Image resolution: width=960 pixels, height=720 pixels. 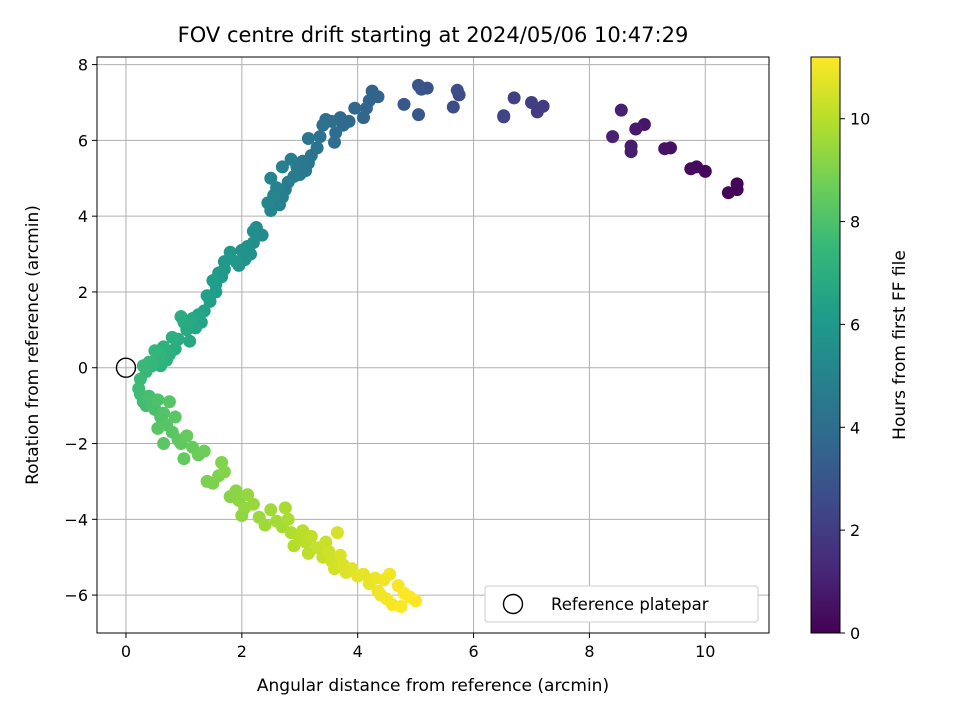 I want to click on legend: Reference platepar, so click(x=621, y=604).